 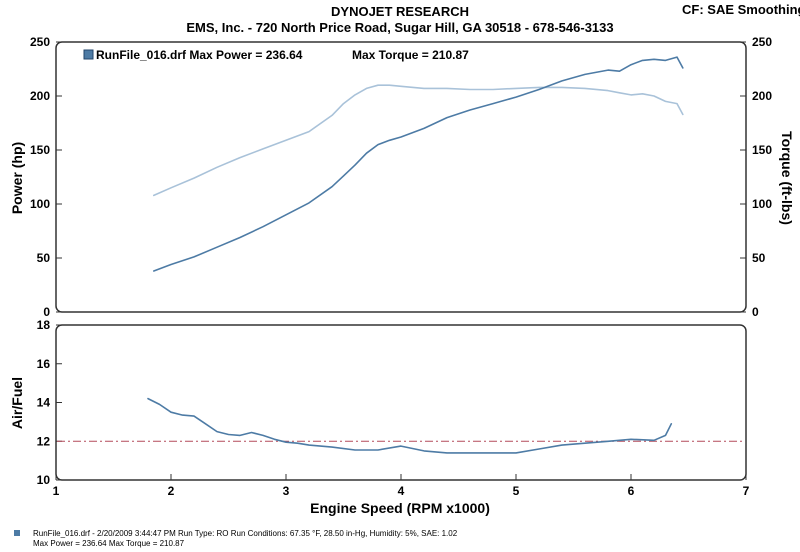 I want to click on power-tick-label: 0, so click(x=46, y=312).